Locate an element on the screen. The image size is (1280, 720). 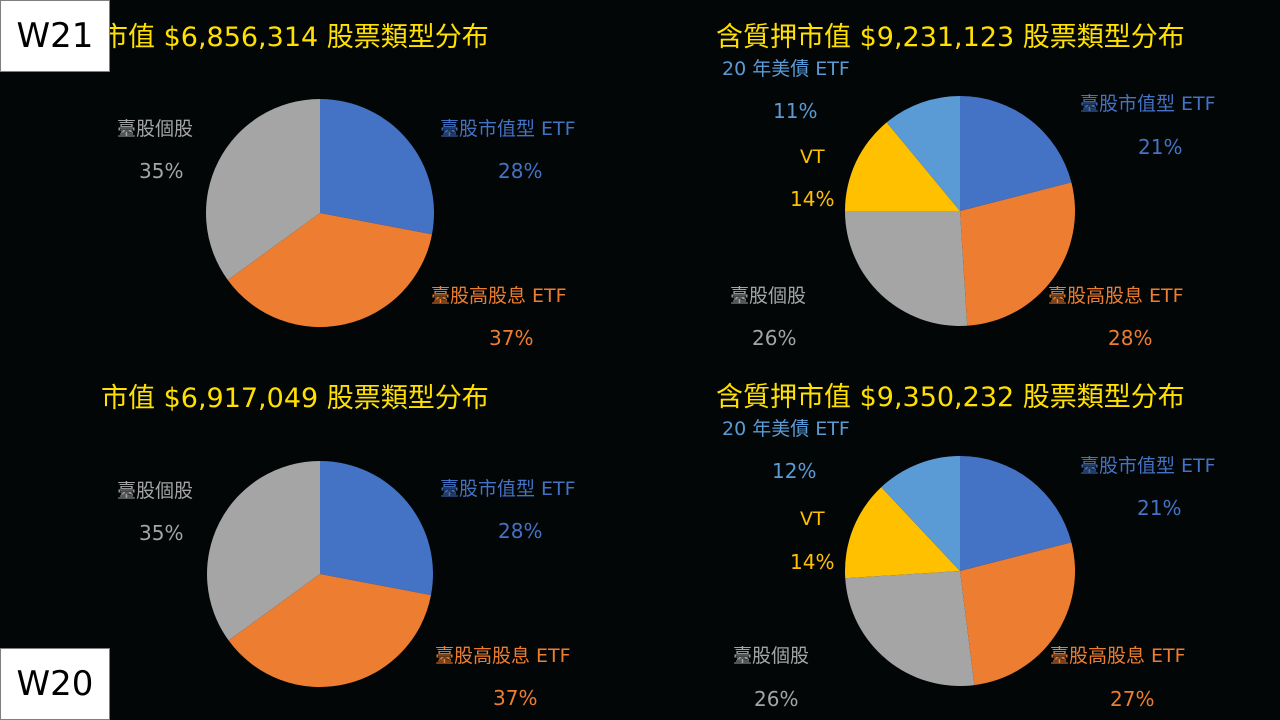
week-badge-w20: W20 is located at coordinates (55, 684).